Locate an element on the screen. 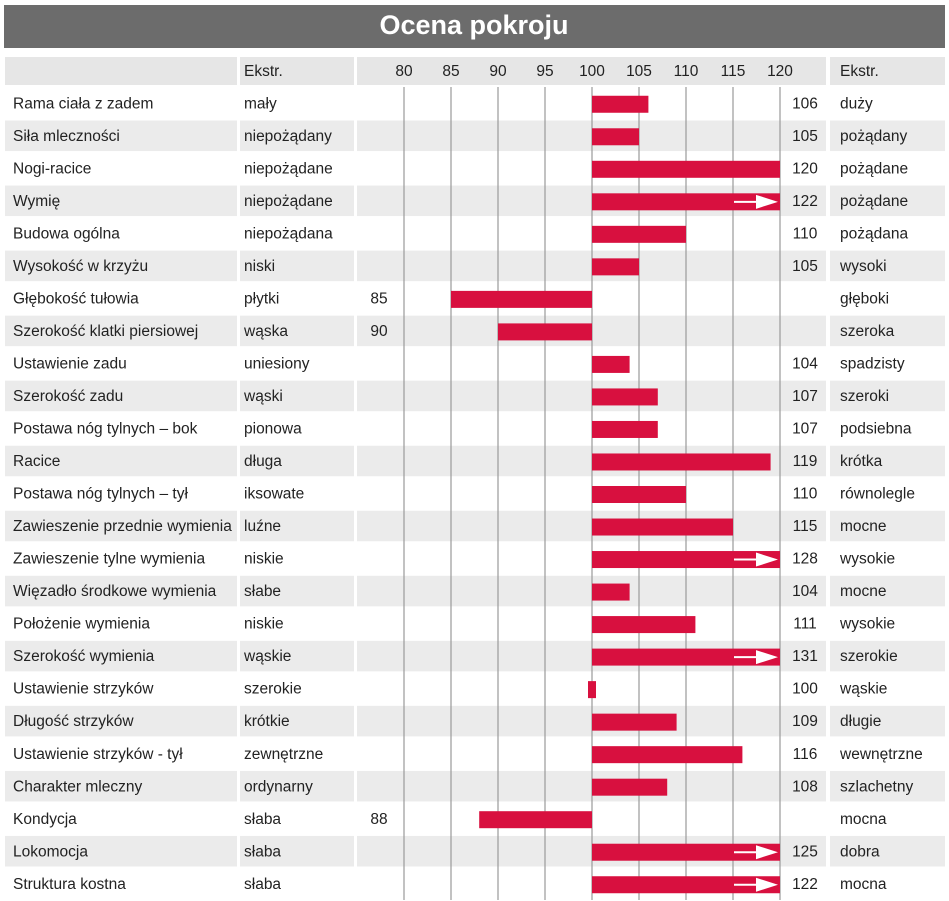  category-label: Wysokość w krzyżu is located at coordinates (80, 266).